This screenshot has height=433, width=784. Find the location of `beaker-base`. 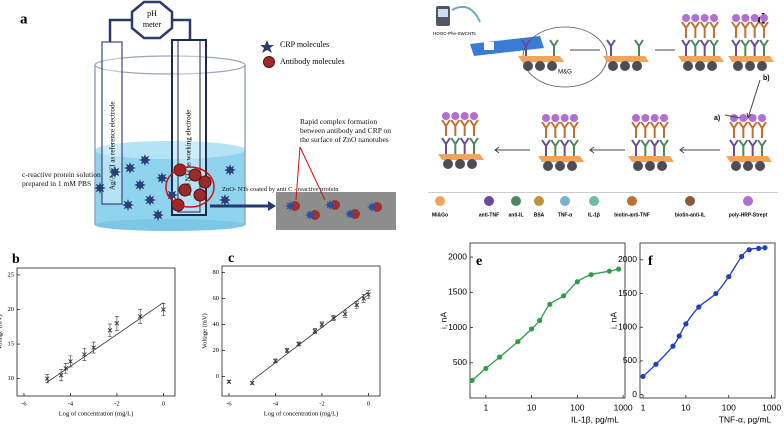

beaker-base is located at coordinates (170, 225).